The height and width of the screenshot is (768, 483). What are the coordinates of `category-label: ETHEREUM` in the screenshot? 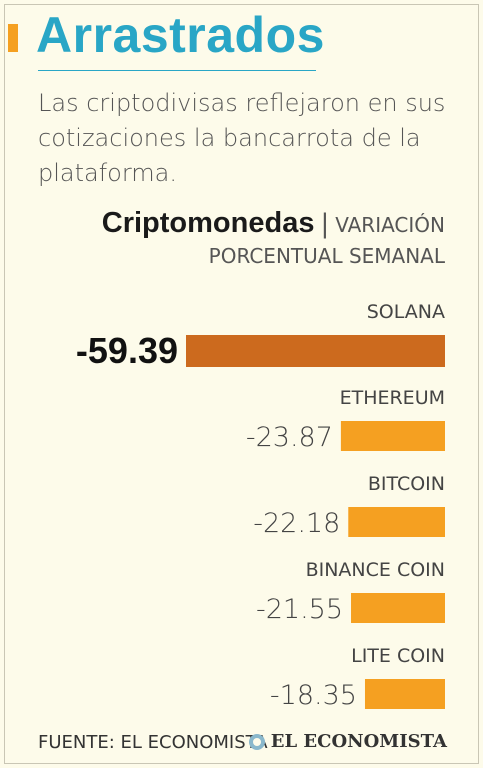 It's located at (392, 398).